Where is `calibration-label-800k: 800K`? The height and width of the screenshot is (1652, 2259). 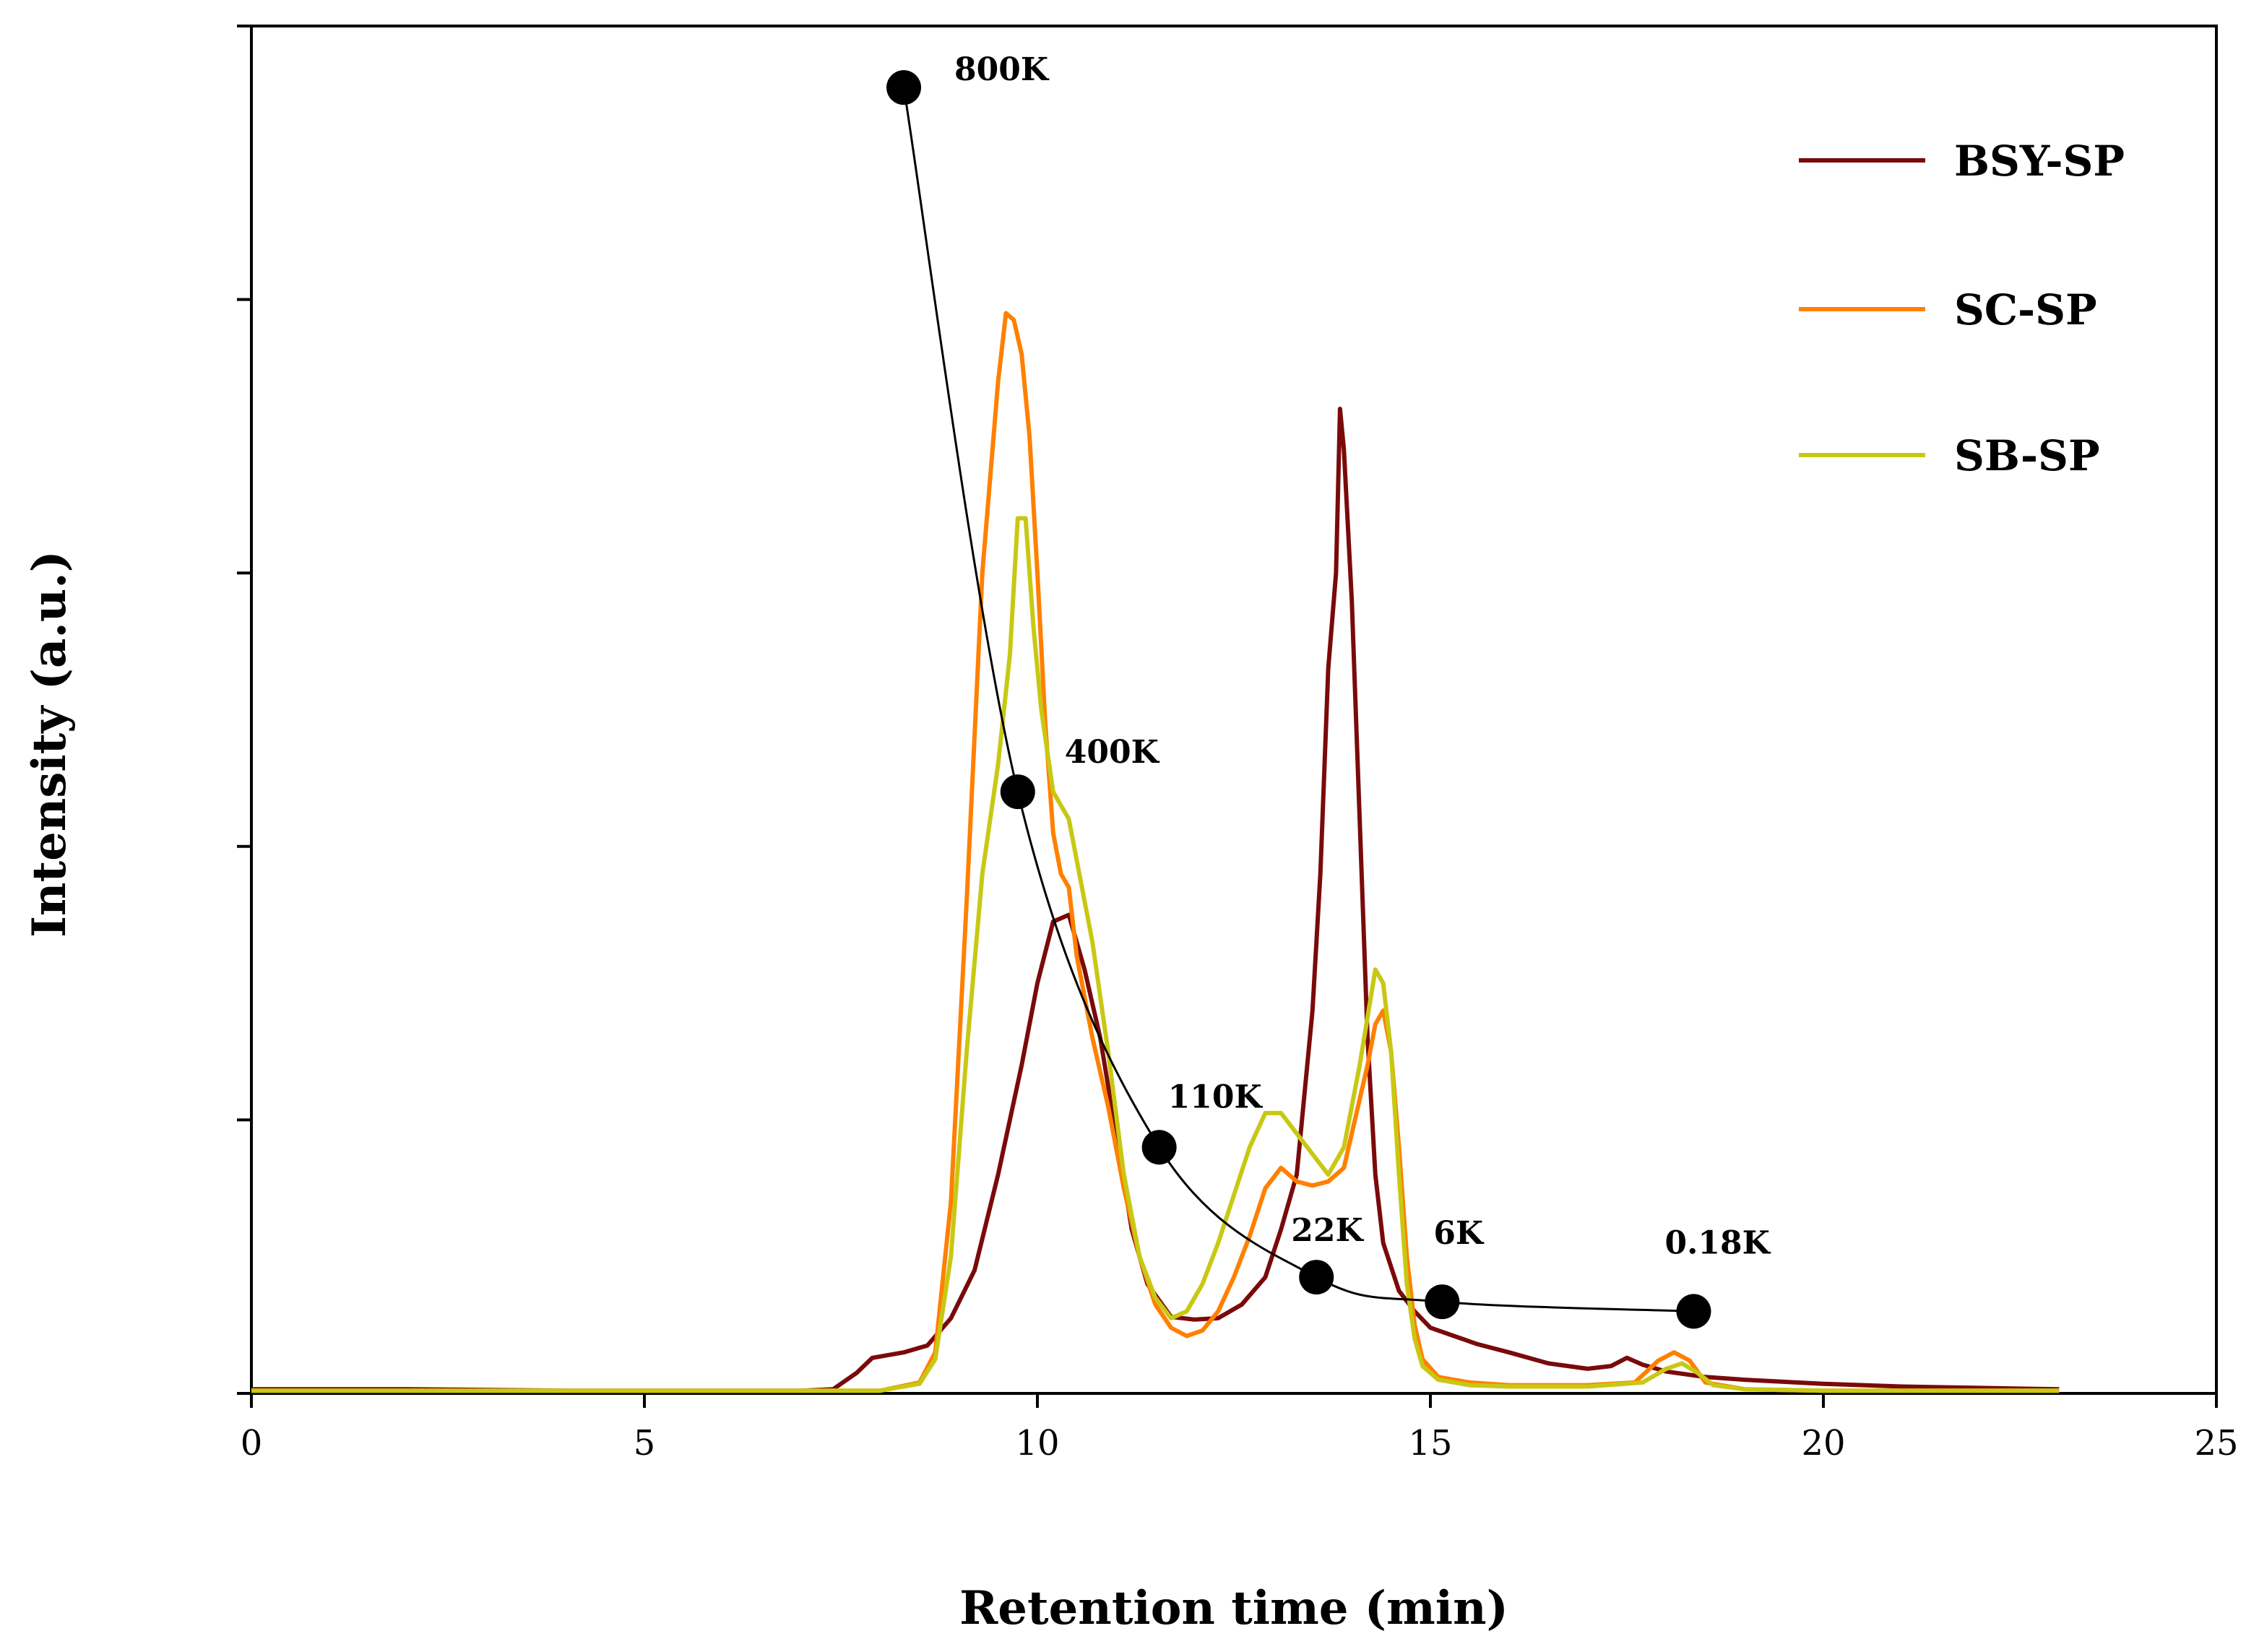 calibration-label-800k: 800K is located at coordinates (1002, 69).